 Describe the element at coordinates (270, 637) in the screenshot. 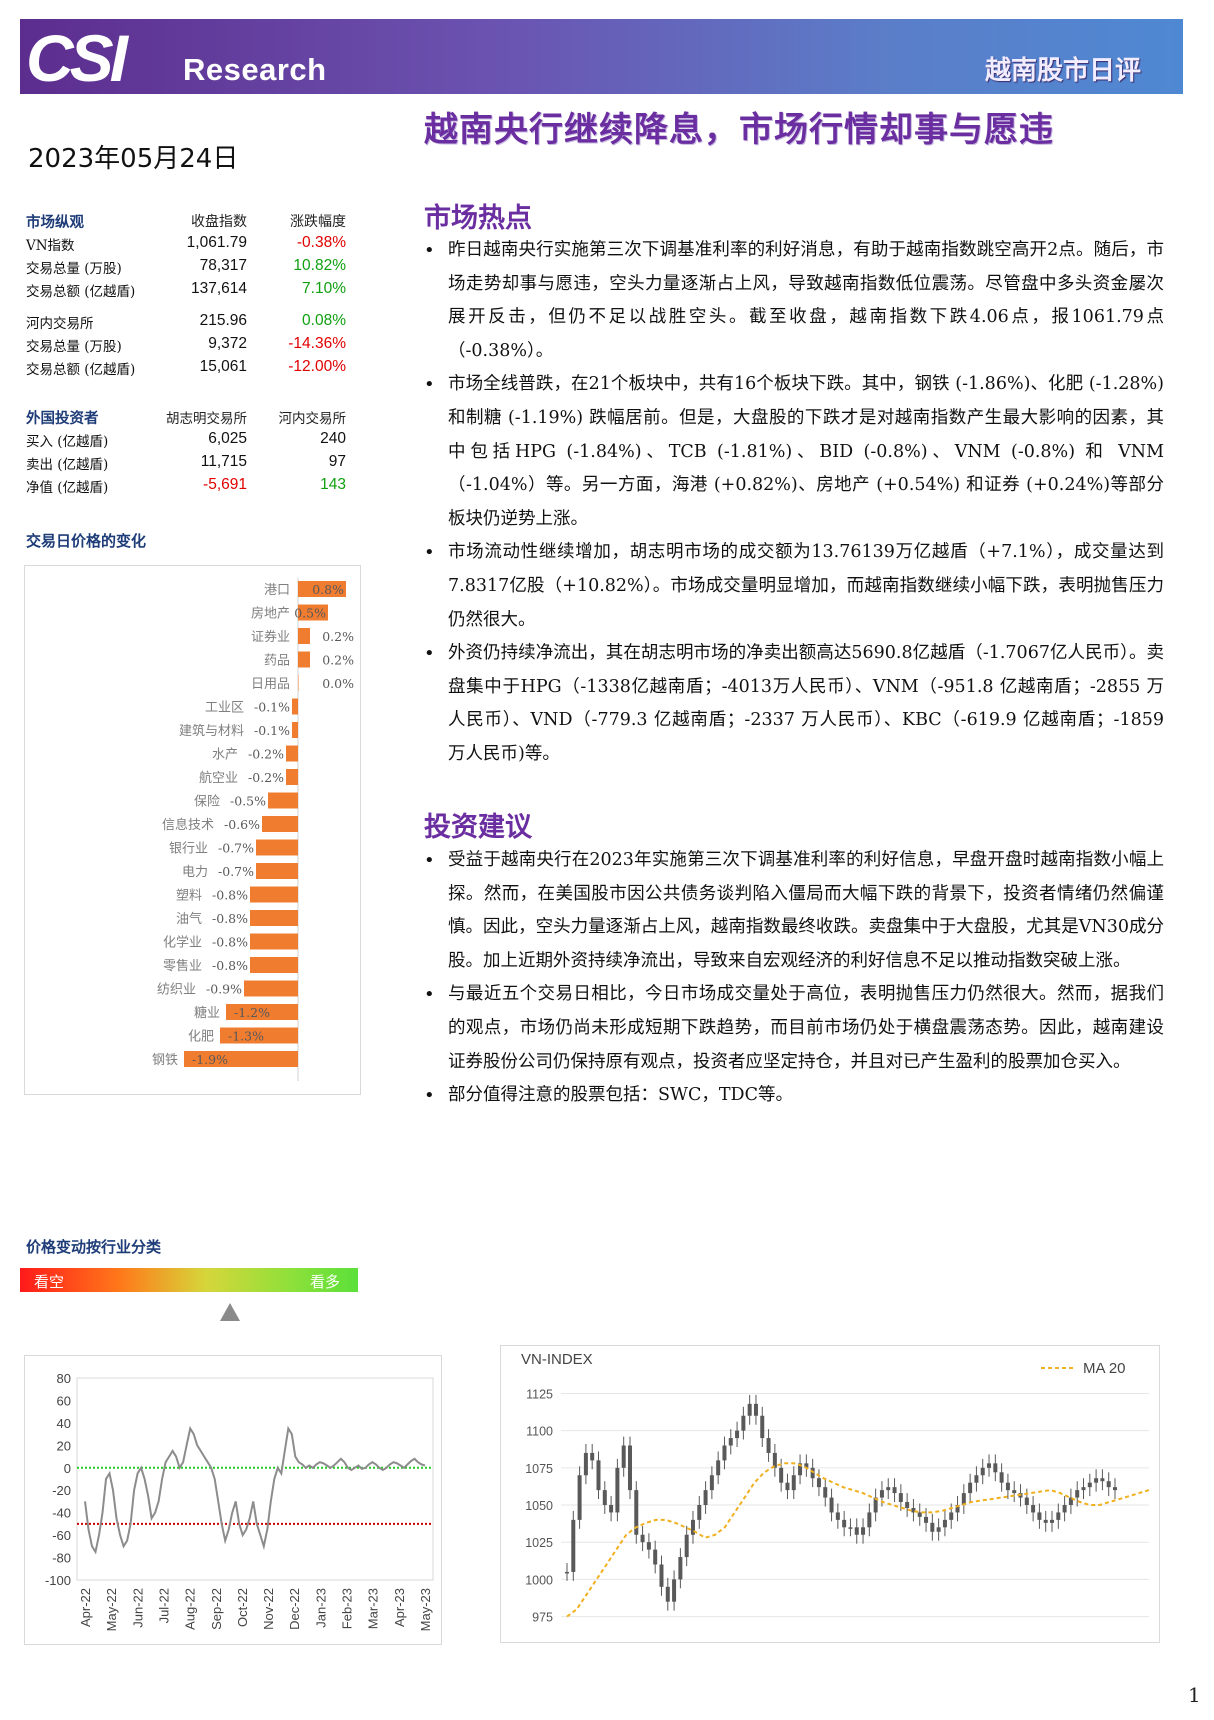

I see `bar-category-label: 证券业` at that location.